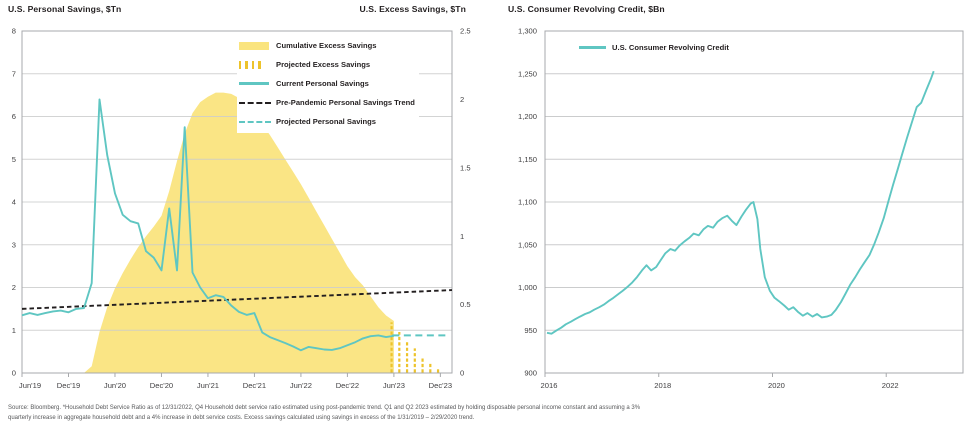 This screenshot has height=435, width=971. Describe the element at coordinates (586, 9) in the screenshot. I see `right-chart-title: U.S. Consumer Revolving Credit, $Bn` at that location.